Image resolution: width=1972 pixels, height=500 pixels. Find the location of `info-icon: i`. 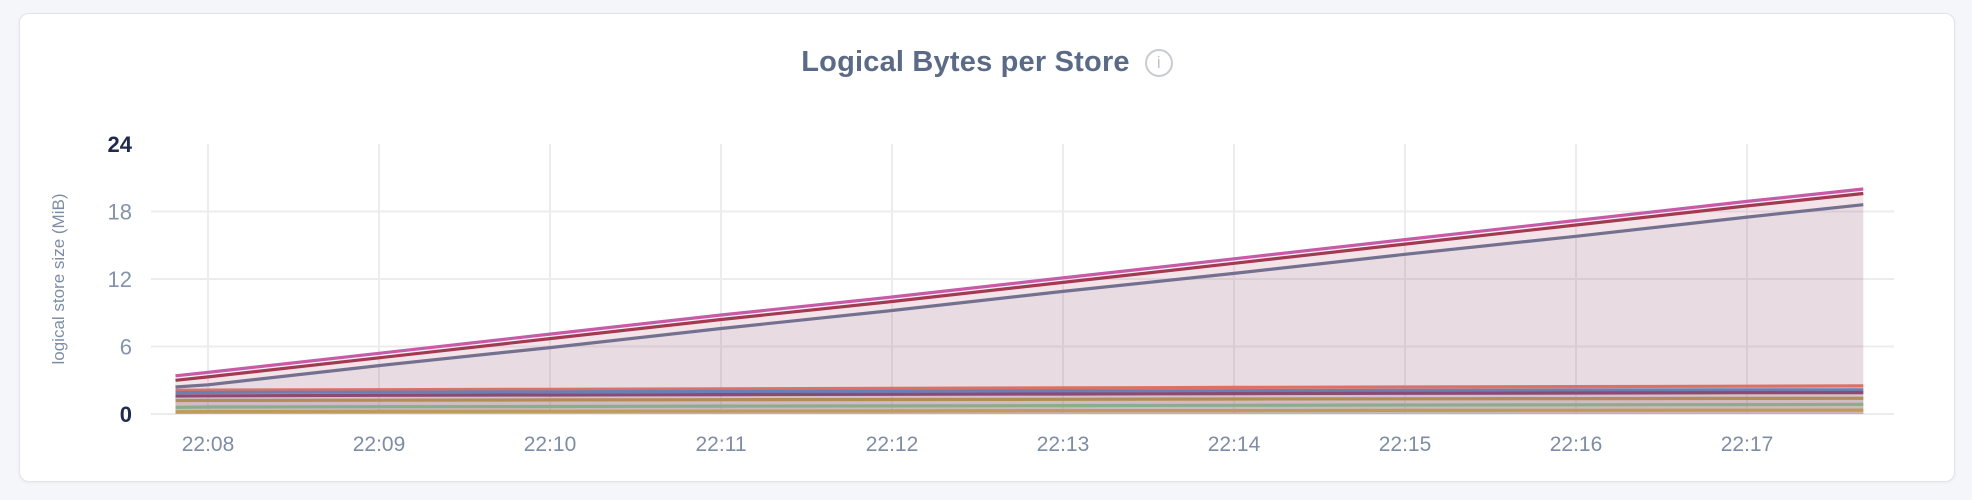

info-icon: i is located at coordinates (1158, 62).